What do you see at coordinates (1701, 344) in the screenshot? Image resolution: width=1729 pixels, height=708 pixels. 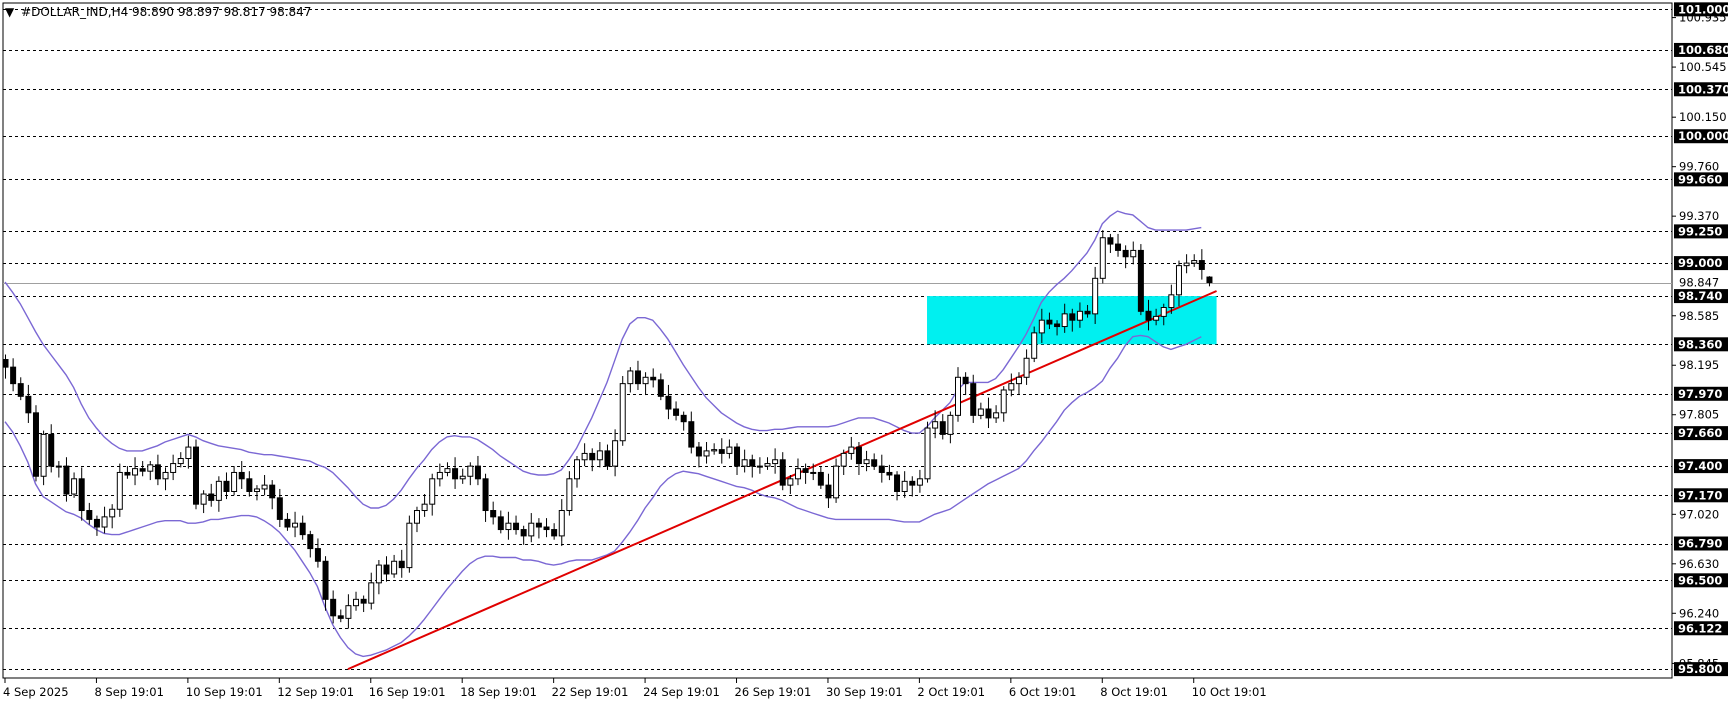 I see `level-label-8-box` at bounding box center [1701, 344].